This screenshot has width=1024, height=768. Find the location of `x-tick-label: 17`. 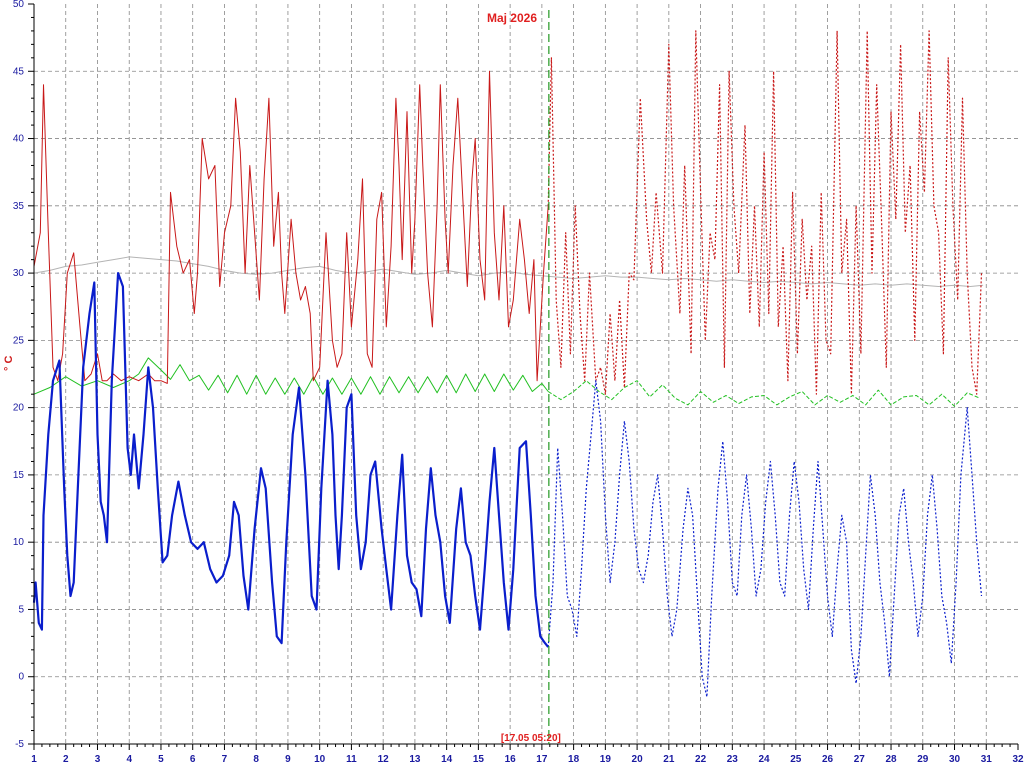

x-tick-label: 17 is located at coordinates (542, 759).